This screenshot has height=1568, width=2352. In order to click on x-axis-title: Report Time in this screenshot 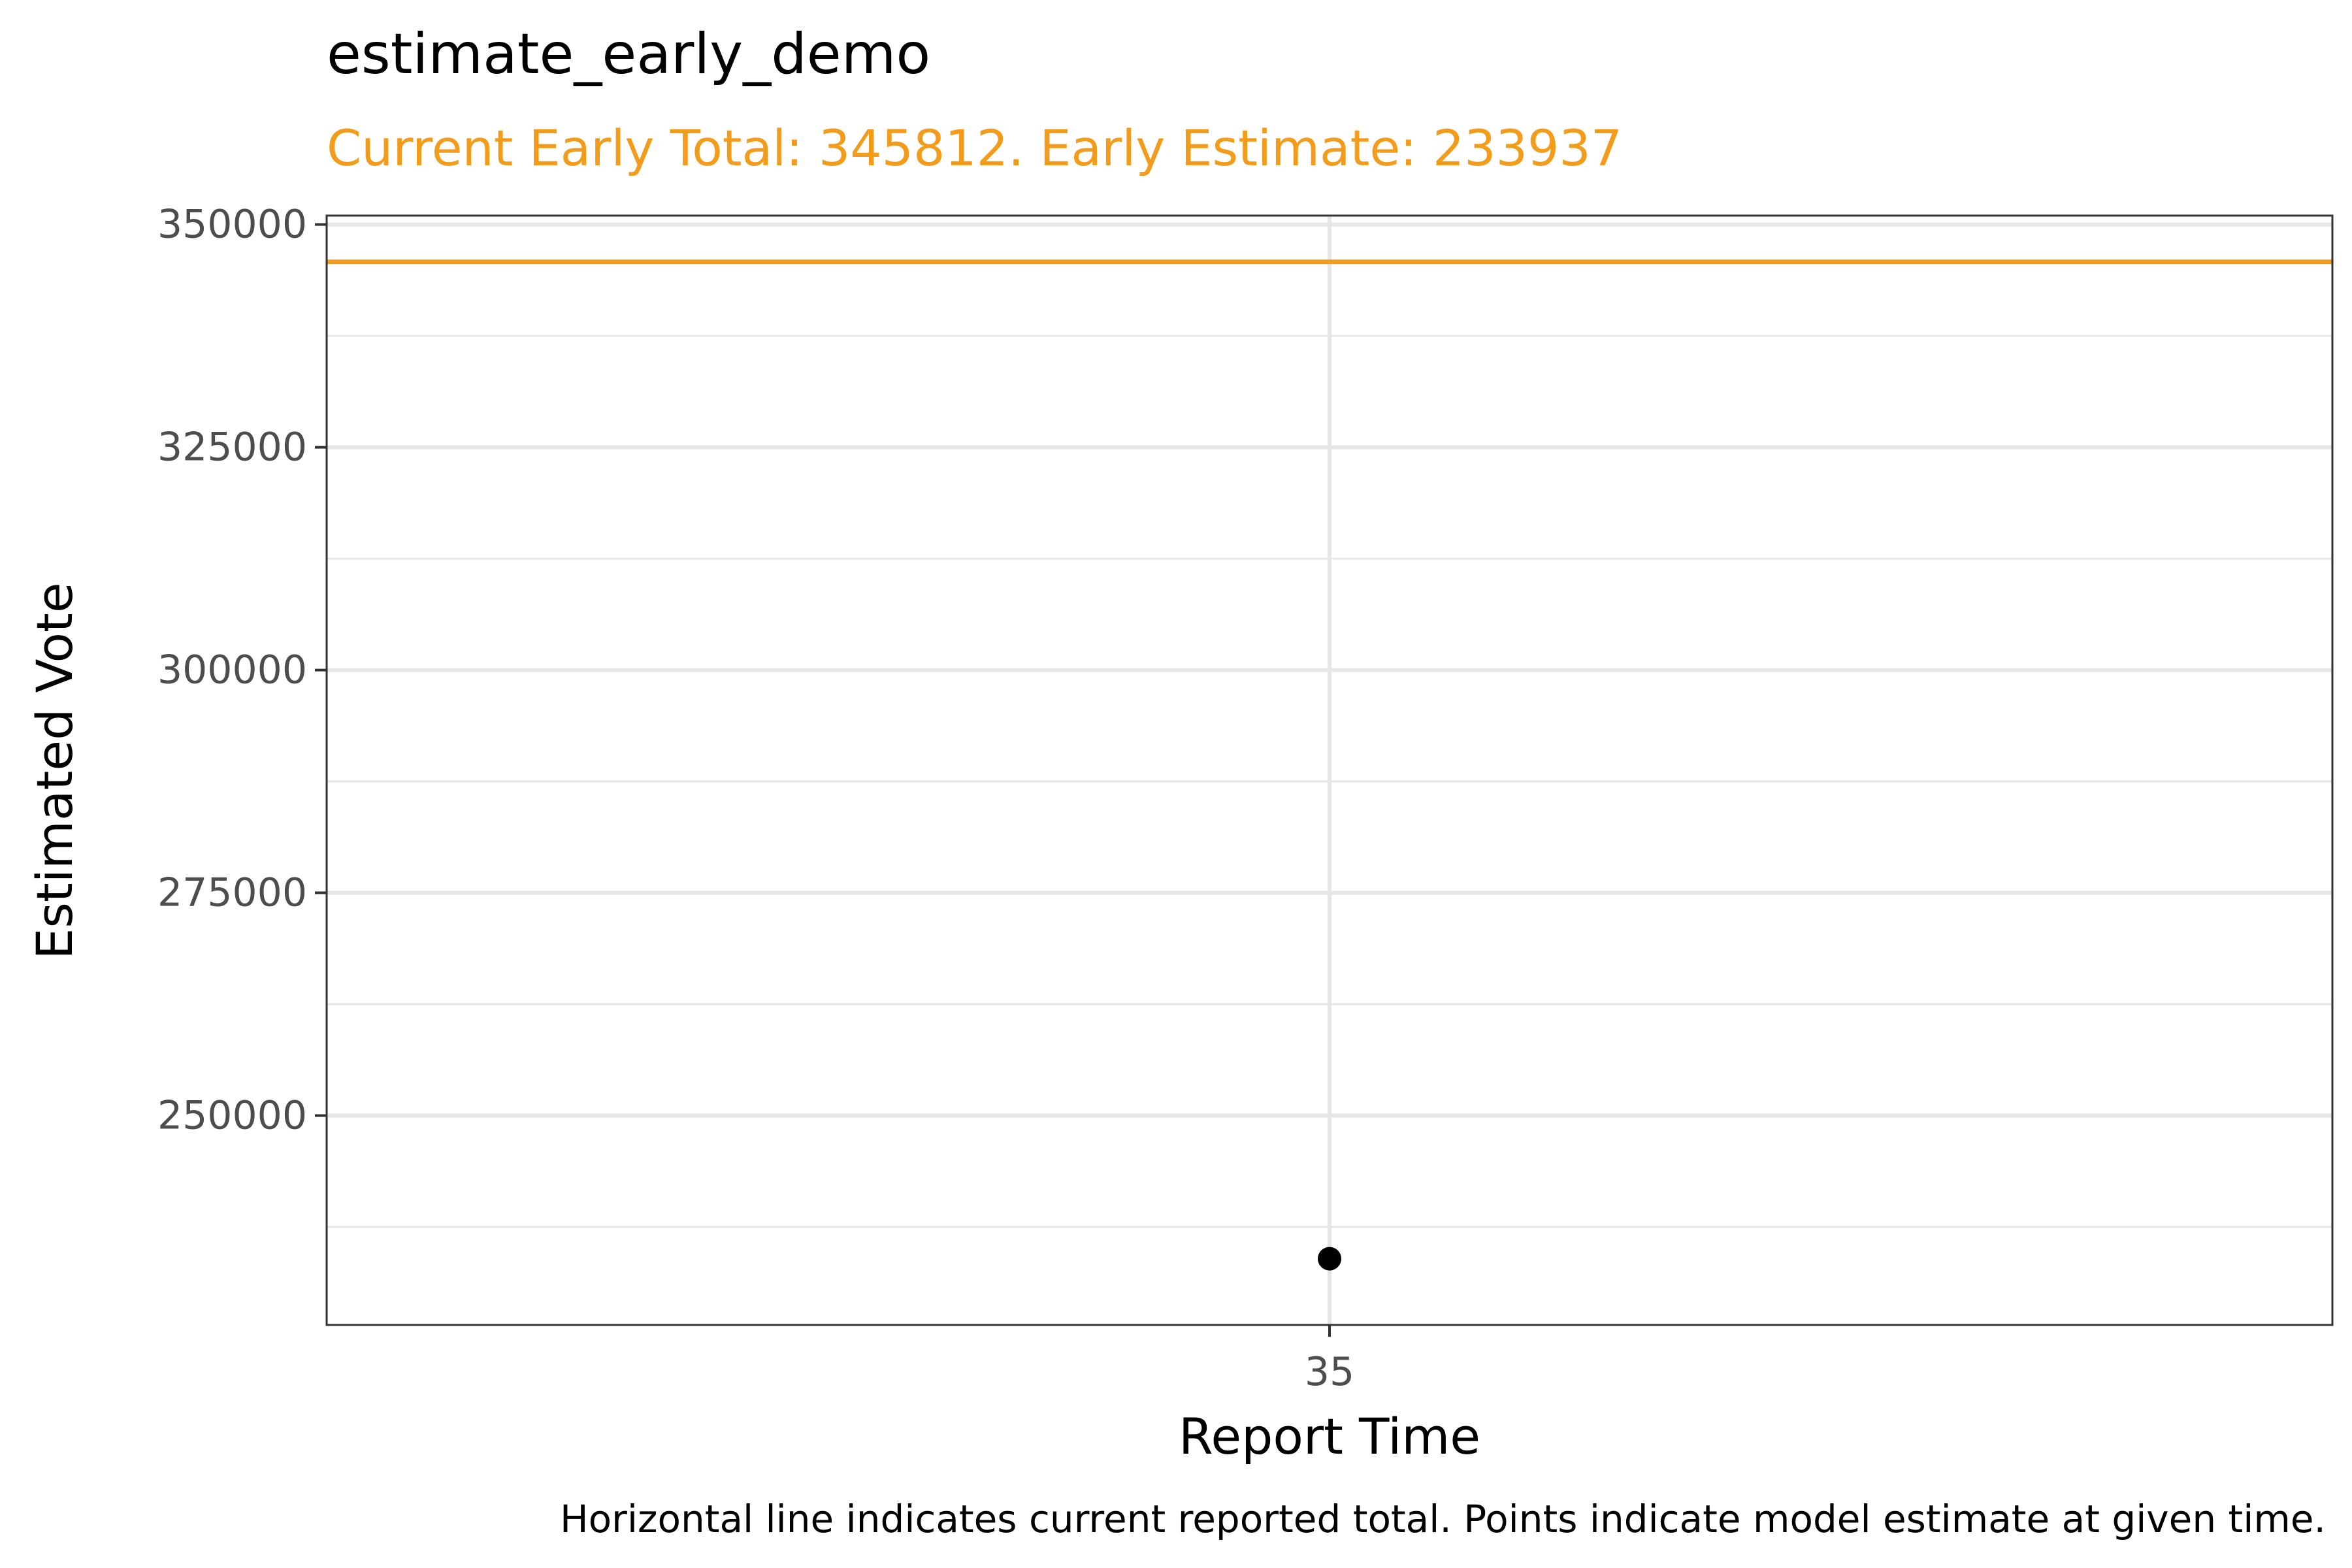, I will do `click(1329, 1436)`.